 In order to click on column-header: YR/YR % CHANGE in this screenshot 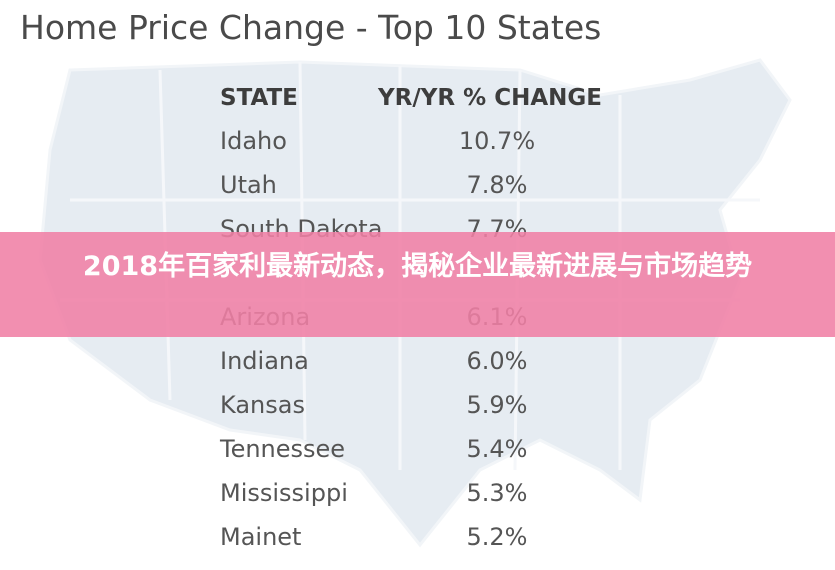, I will do `click(490, 98)`.